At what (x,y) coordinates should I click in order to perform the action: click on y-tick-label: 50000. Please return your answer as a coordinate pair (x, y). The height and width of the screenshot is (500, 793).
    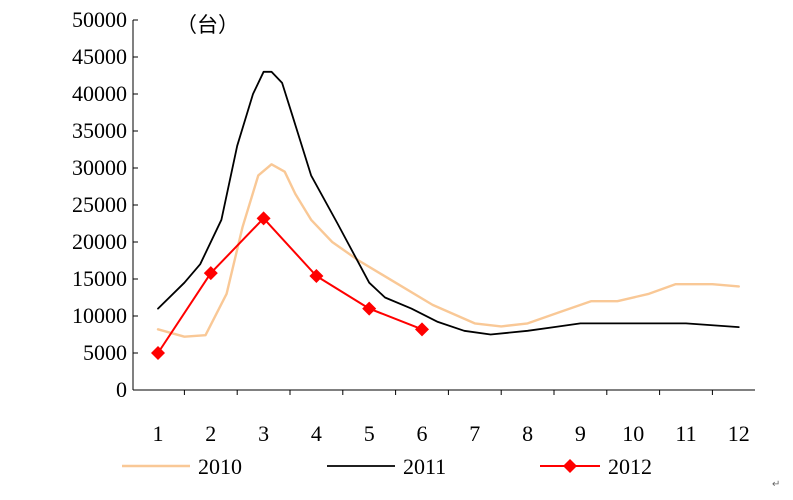
    Looking at the image, I should click on (99, 19).